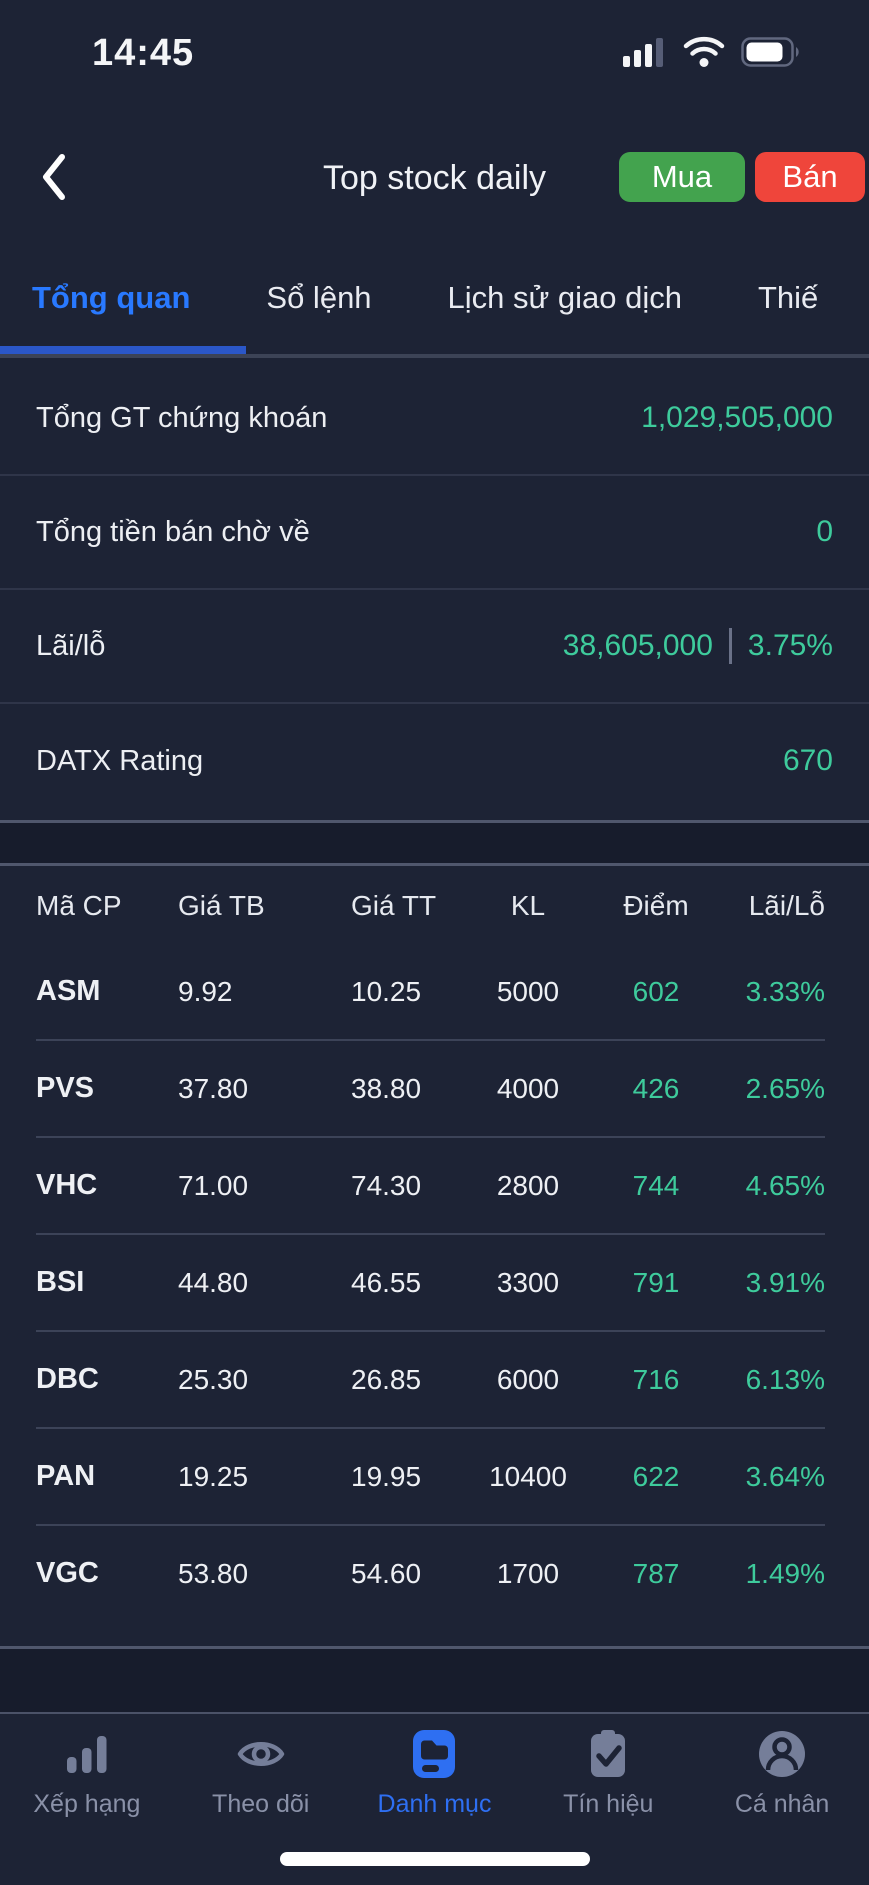 Image resolution: width=869 pixels, height=1885 pixels. What do you see at coordinates (434, 1185) in the screenshot?
I see `table-row: VHC 71.00 74.30 2800 744 4.65%` at bounding box center [434, 1185].